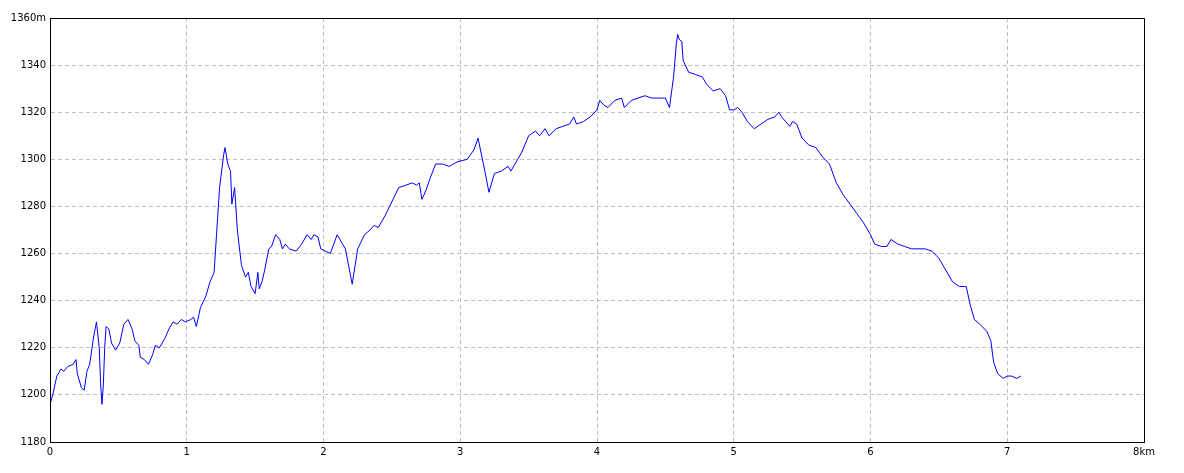 The image size is (1184, 473). What do you see at coordinates (460, 451) in the screenshot?
I see `x-tick-label: 3` at bounding box center [460, 451].